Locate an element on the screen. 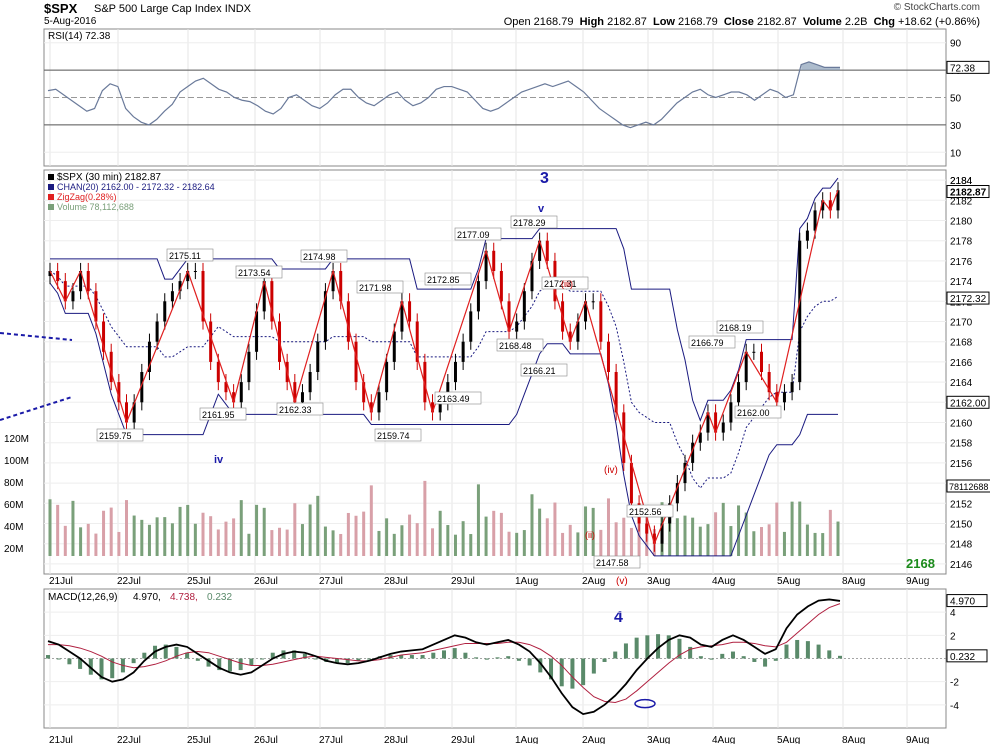  rsi-value-tag-text: 72.38 is located at coordinates (962, 68).